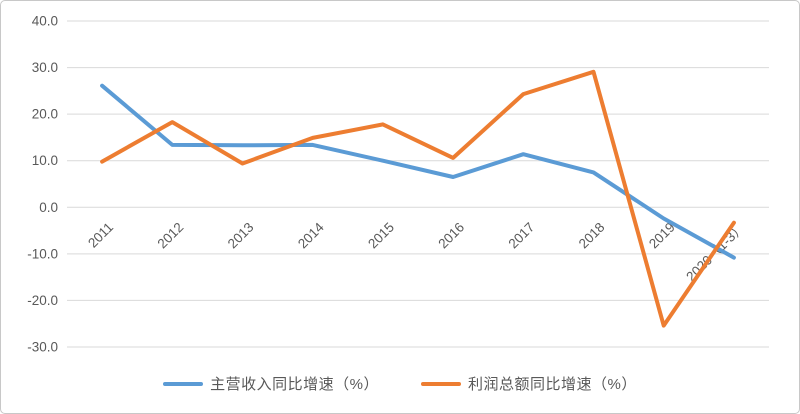 This screenshot has width=800, height=414. I want to click on legend-label-revenue: 主营收入同比增速（%）, so click(294, 384).